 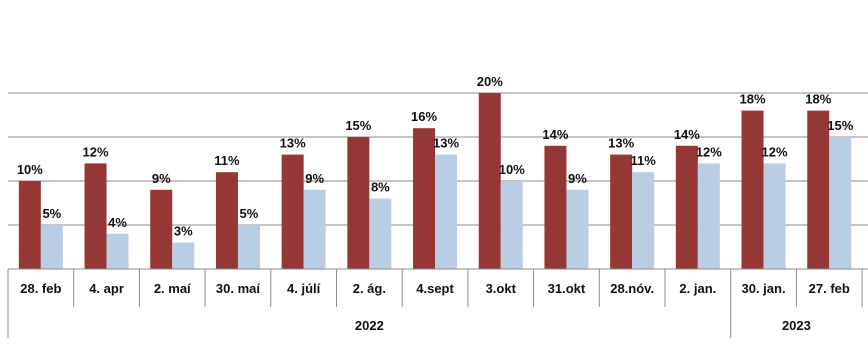 What do you see at coordinates (555, 134) in the screenshot?
I see `data-label-series1-8: 14%` at bounding box center [555, 134].